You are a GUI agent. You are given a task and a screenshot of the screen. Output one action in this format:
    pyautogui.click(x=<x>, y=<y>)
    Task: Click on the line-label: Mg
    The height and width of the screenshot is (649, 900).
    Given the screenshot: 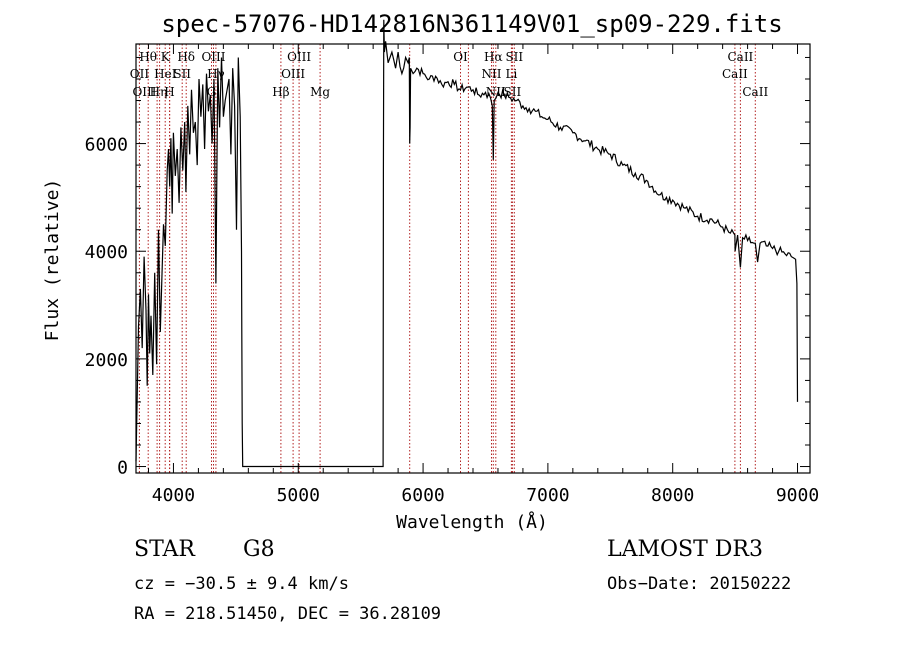 What is the action you would take?
    pyautogui.click(x=320, y=92)
    